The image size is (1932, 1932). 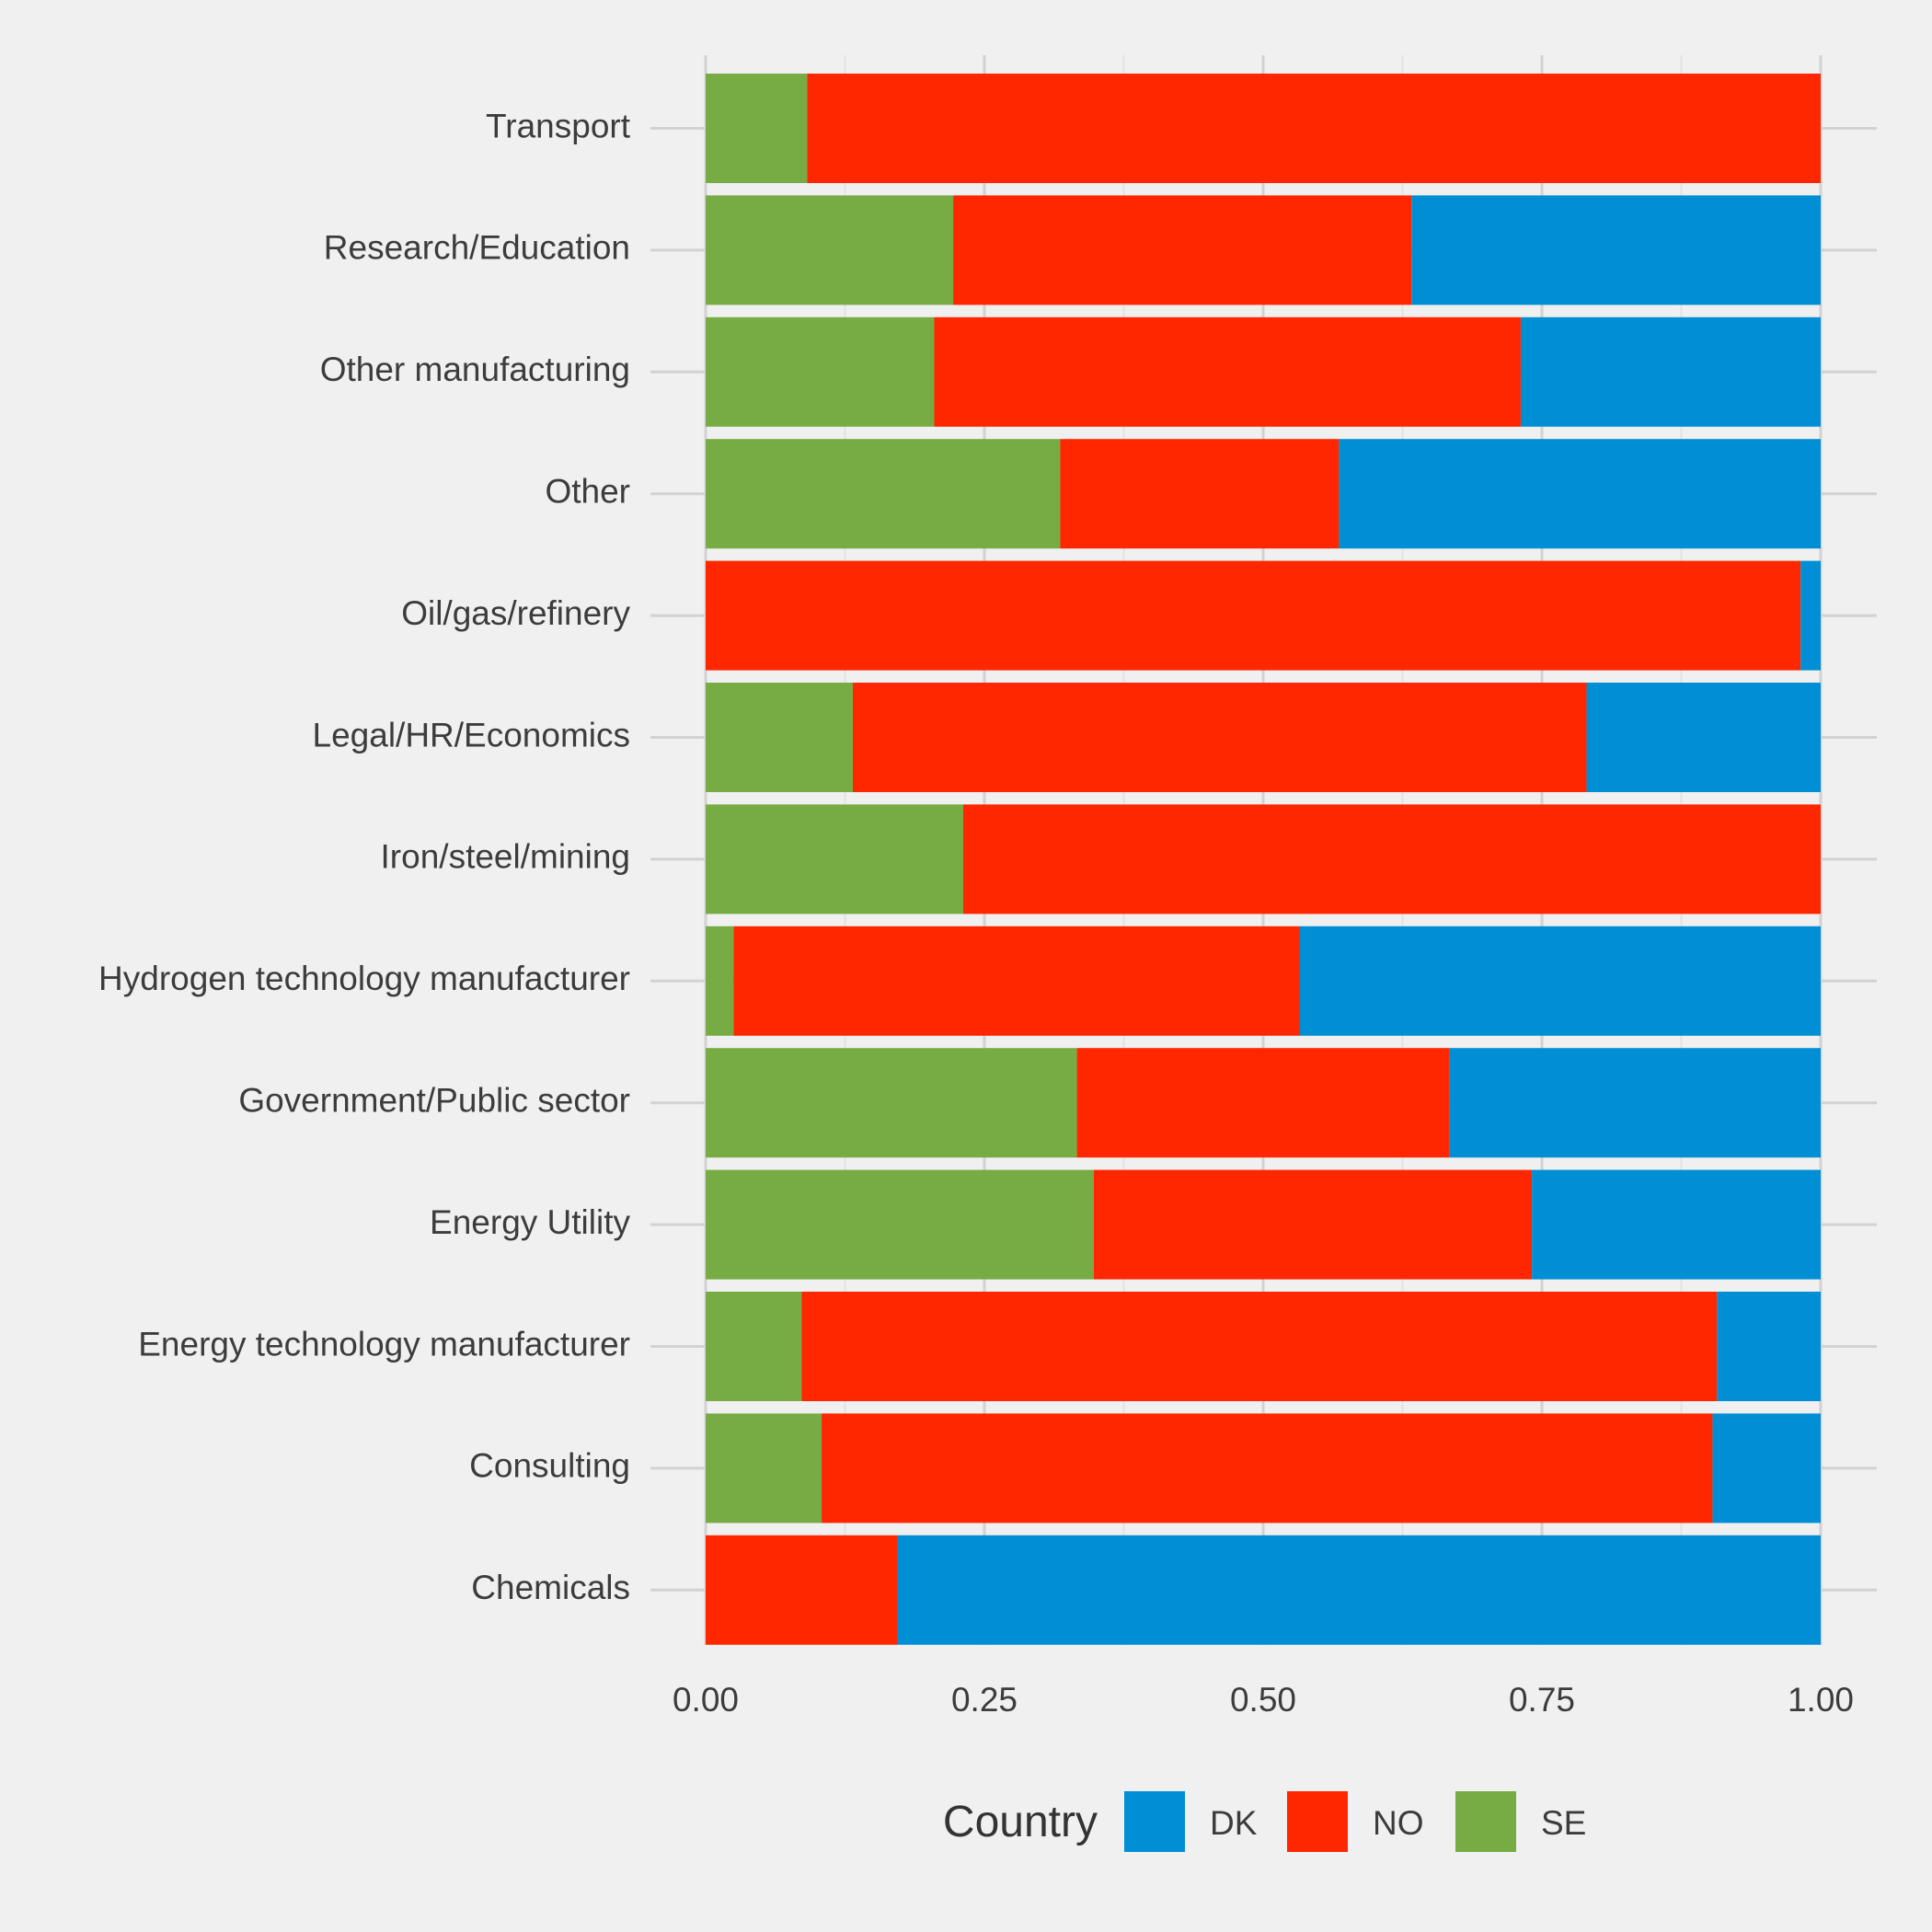 I want to click on legend-label-dk: DK, so click(x=1234, y=1823).